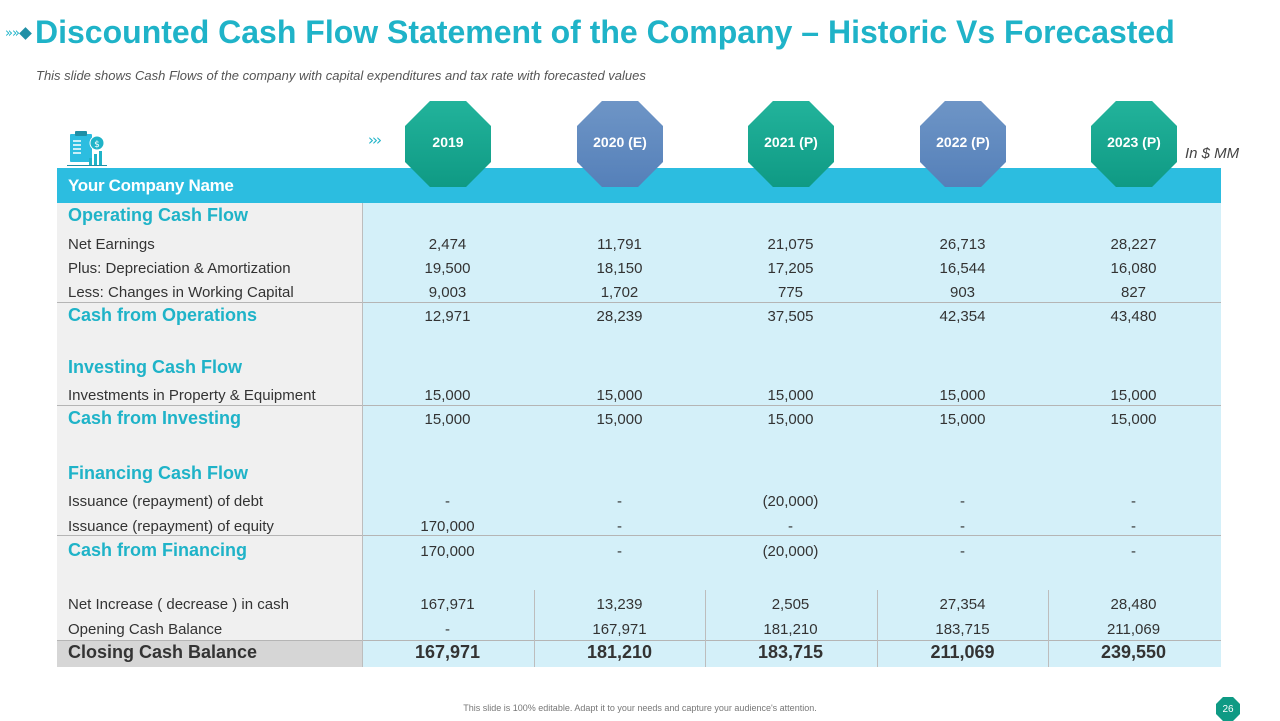  Describe the element at coordinates (158, 473) in the screenshot. I see `row-label: Financing Cash Flow` at that location.